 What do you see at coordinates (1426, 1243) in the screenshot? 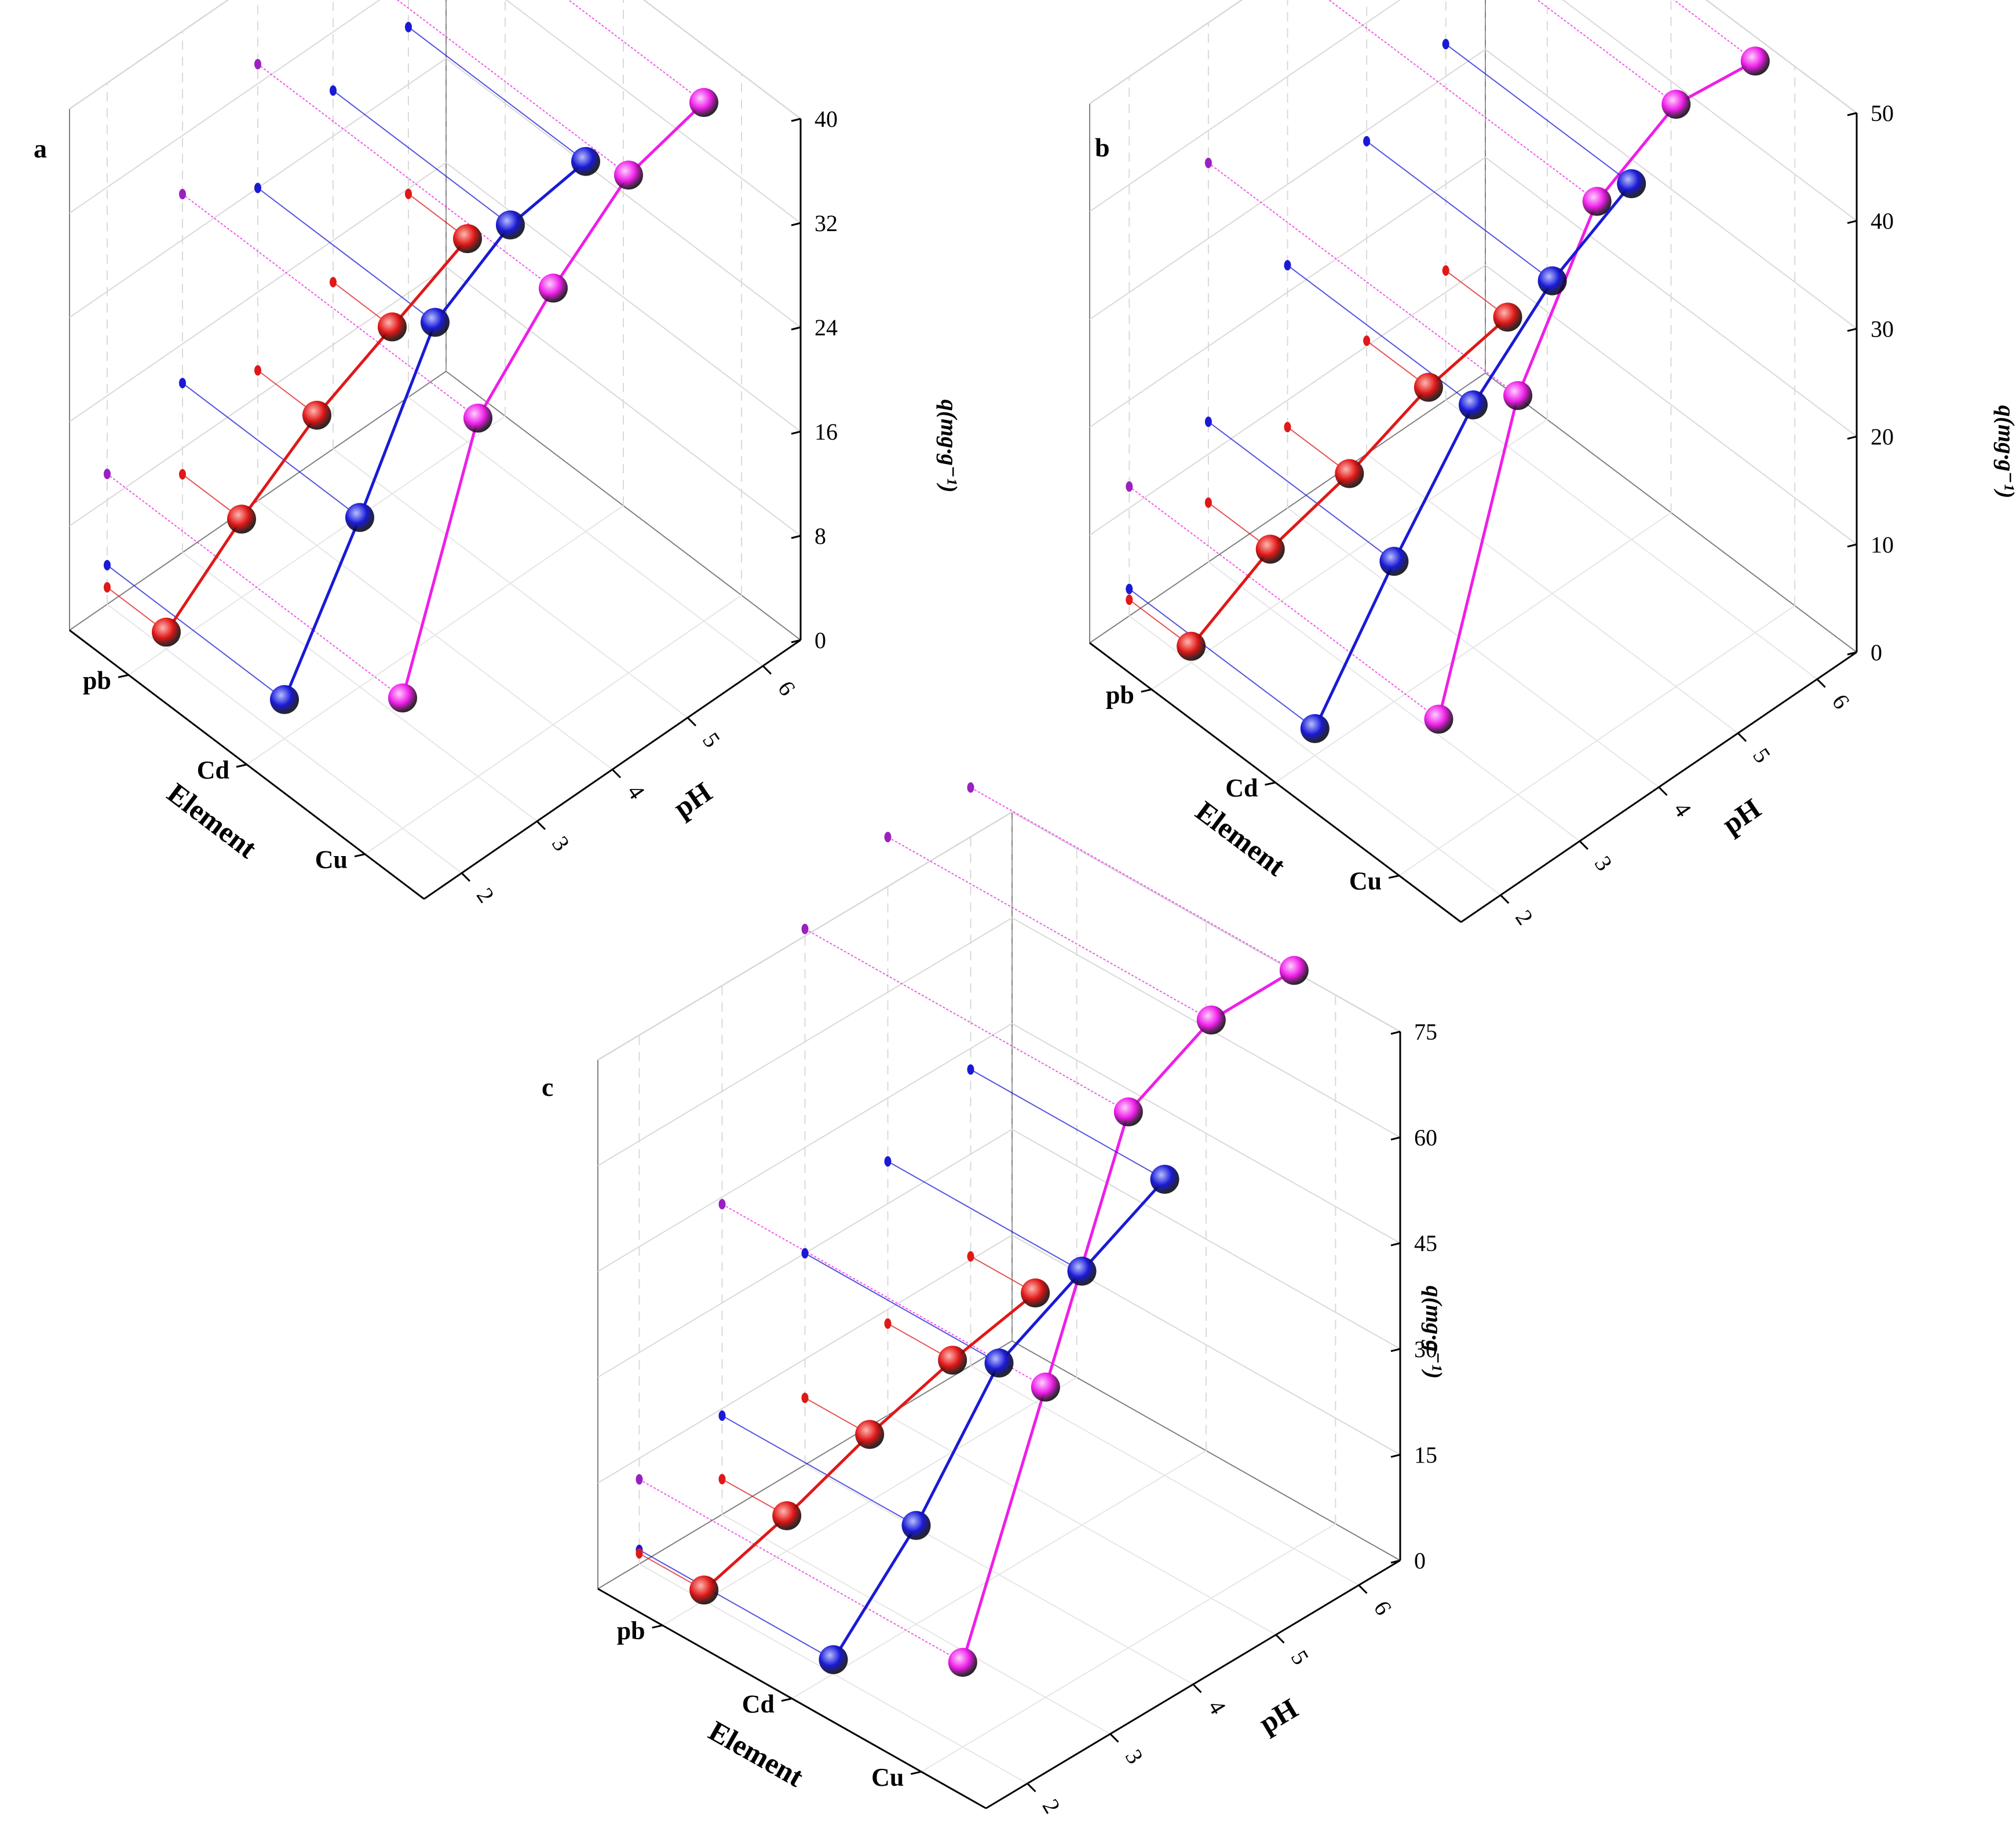
I see `z-tick-label: 45` at bounding box center [1426, 1243].